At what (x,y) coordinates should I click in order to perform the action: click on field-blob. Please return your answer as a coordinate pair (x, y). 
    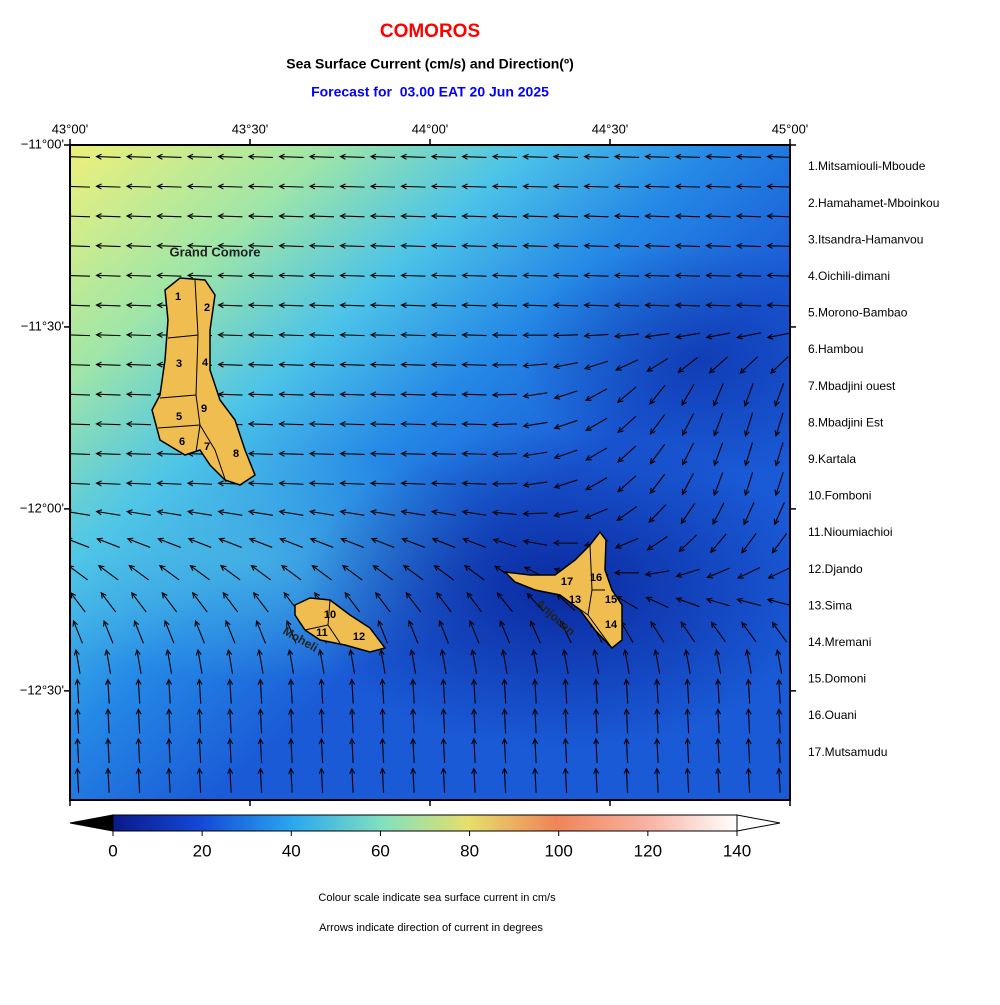
    Looking at the image, I should click on (655, 360).